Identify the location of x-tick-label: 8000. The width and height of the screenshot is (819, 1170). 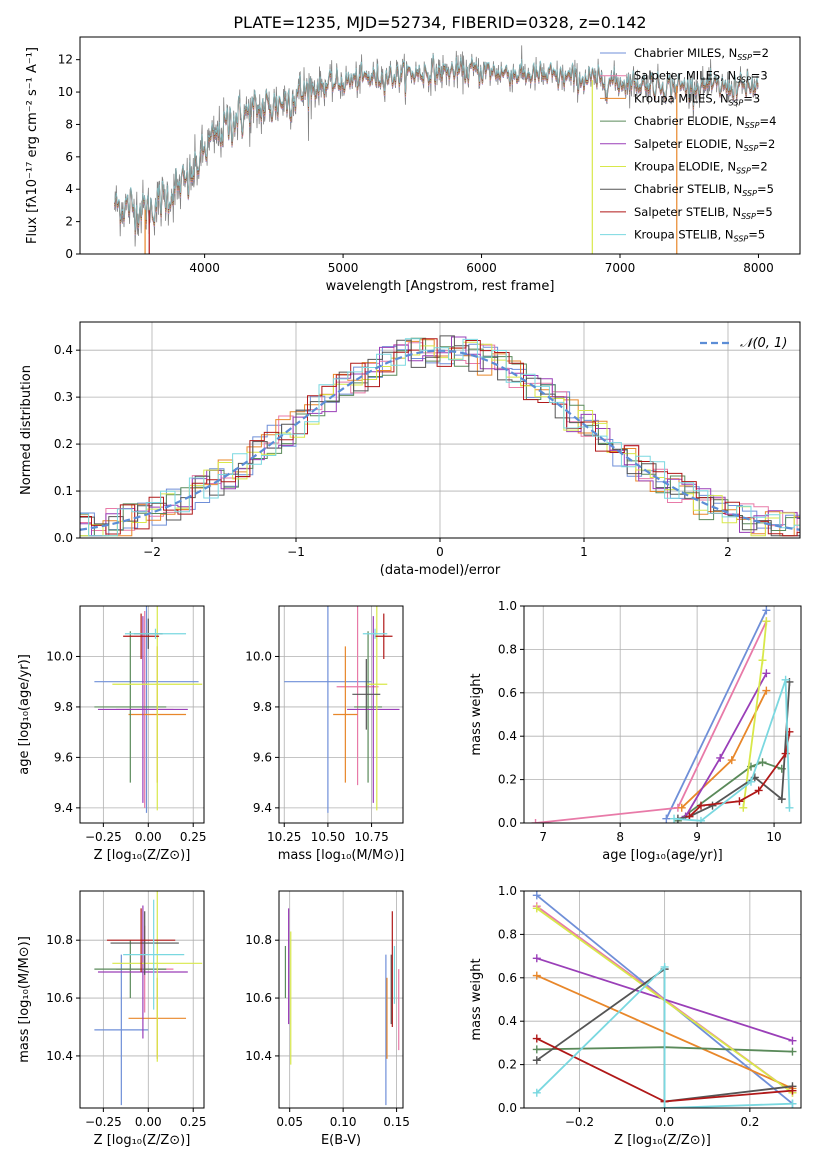
(758, 268).